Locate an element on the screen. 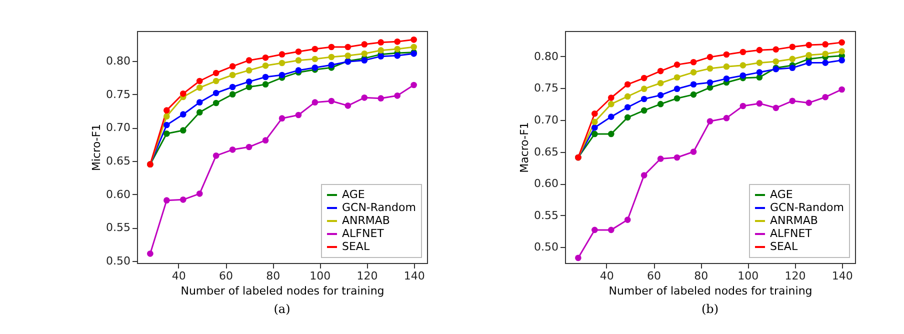 The height and width of the screenshot is (334, 904). legend-label: GCN-Random is located at coordinates (807, 207).